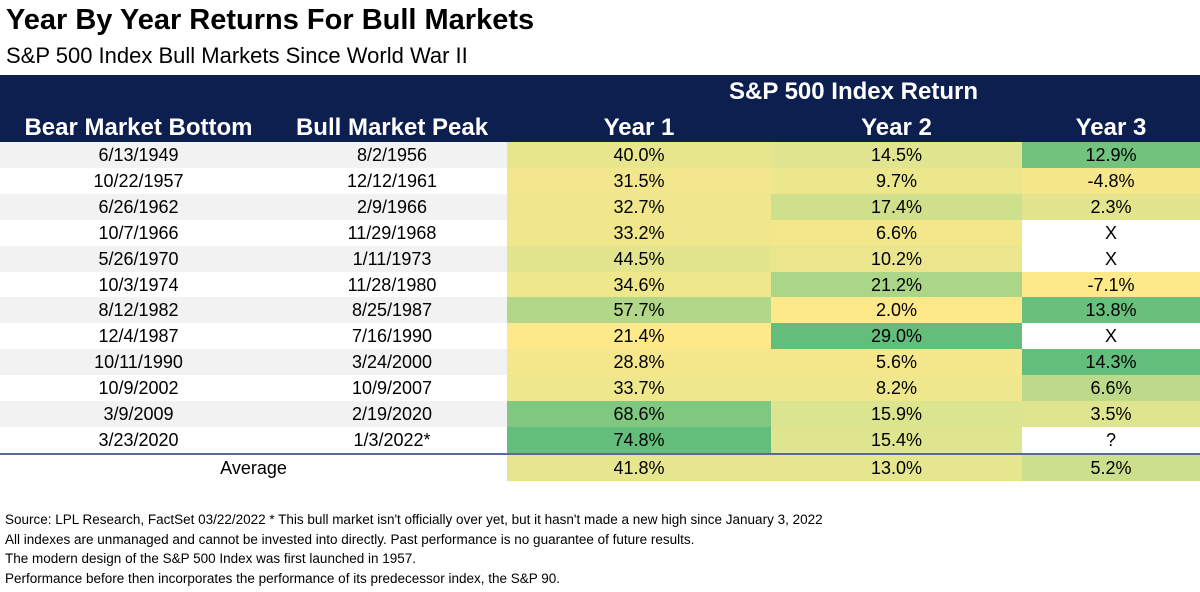  I want to click on bear-market-bottom-cell: 12/4/1987, so click(138, 336).